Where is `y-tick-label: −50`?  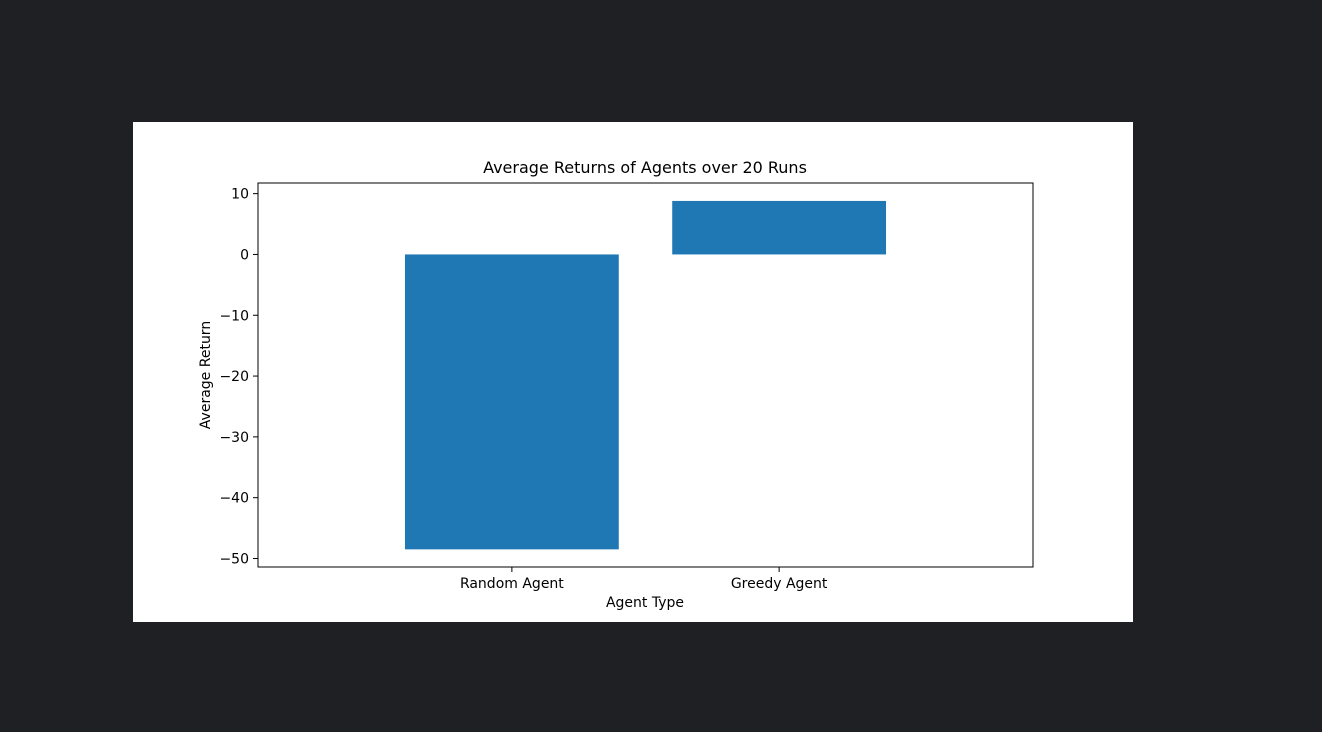
y-tick-label: −50 is located at coordinates (234, 559).